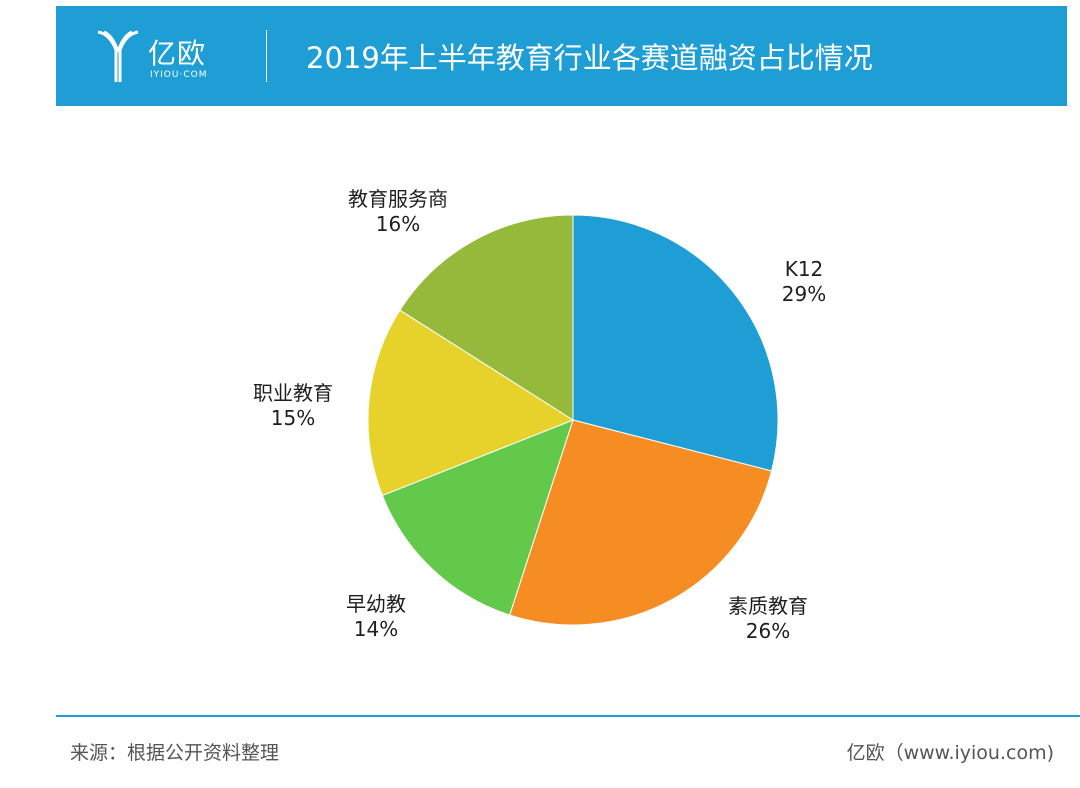 The width and height of the screenshot is (1080, 788). I want to click on slice-label: 素质教育, so click(768, 606).